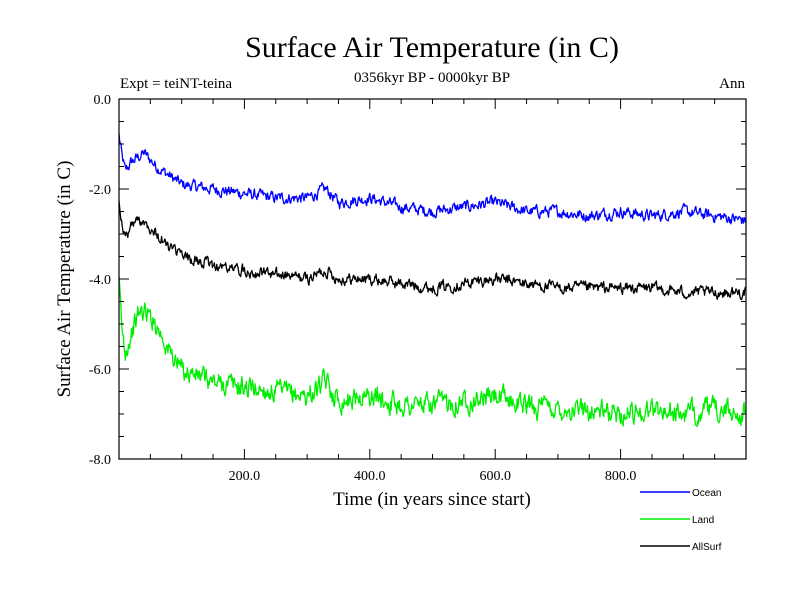  What do you see at coordinates (432, 47) in the screenshot?
I see `chart-title: Surface Air Temperature (in C)` at bounding box center [432, 47].